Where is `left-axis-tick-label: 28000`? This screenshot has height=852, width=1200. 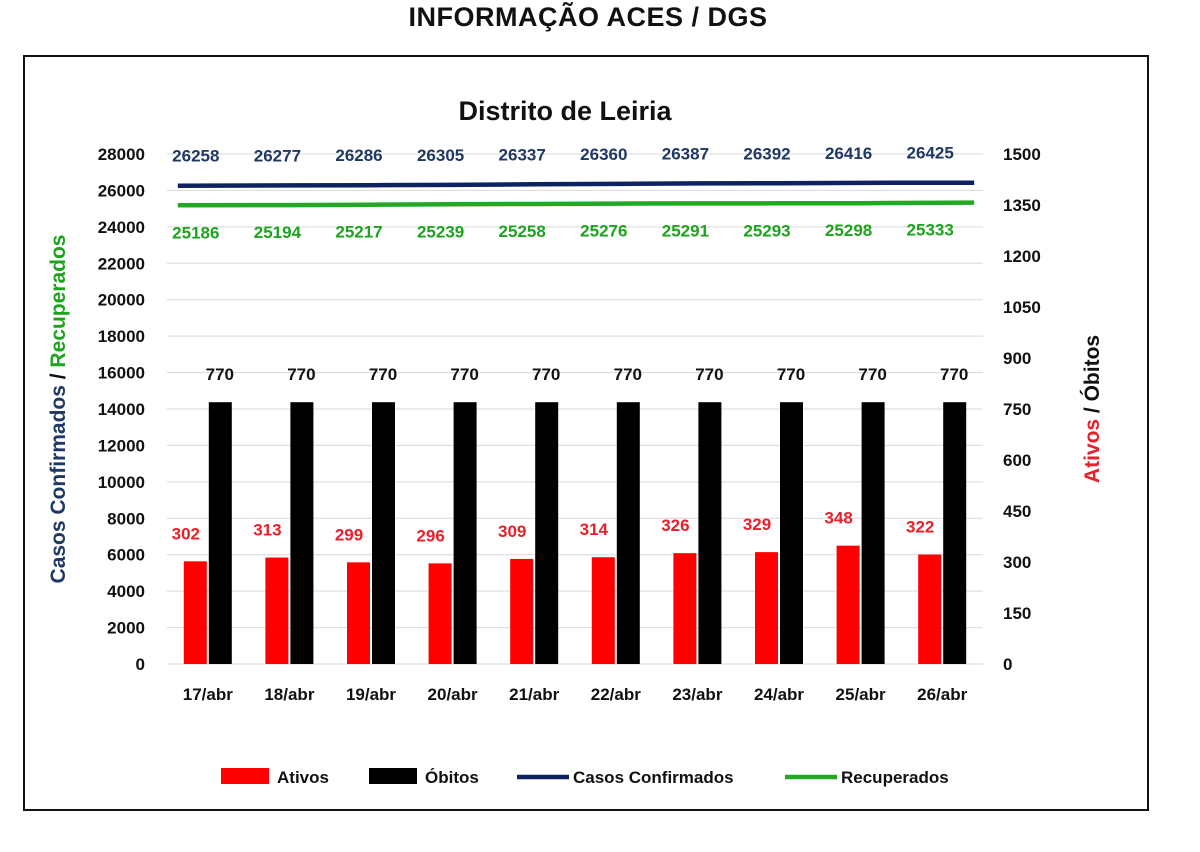 left-axis-tick-label: 28000 is located at coordinates (121, 154).